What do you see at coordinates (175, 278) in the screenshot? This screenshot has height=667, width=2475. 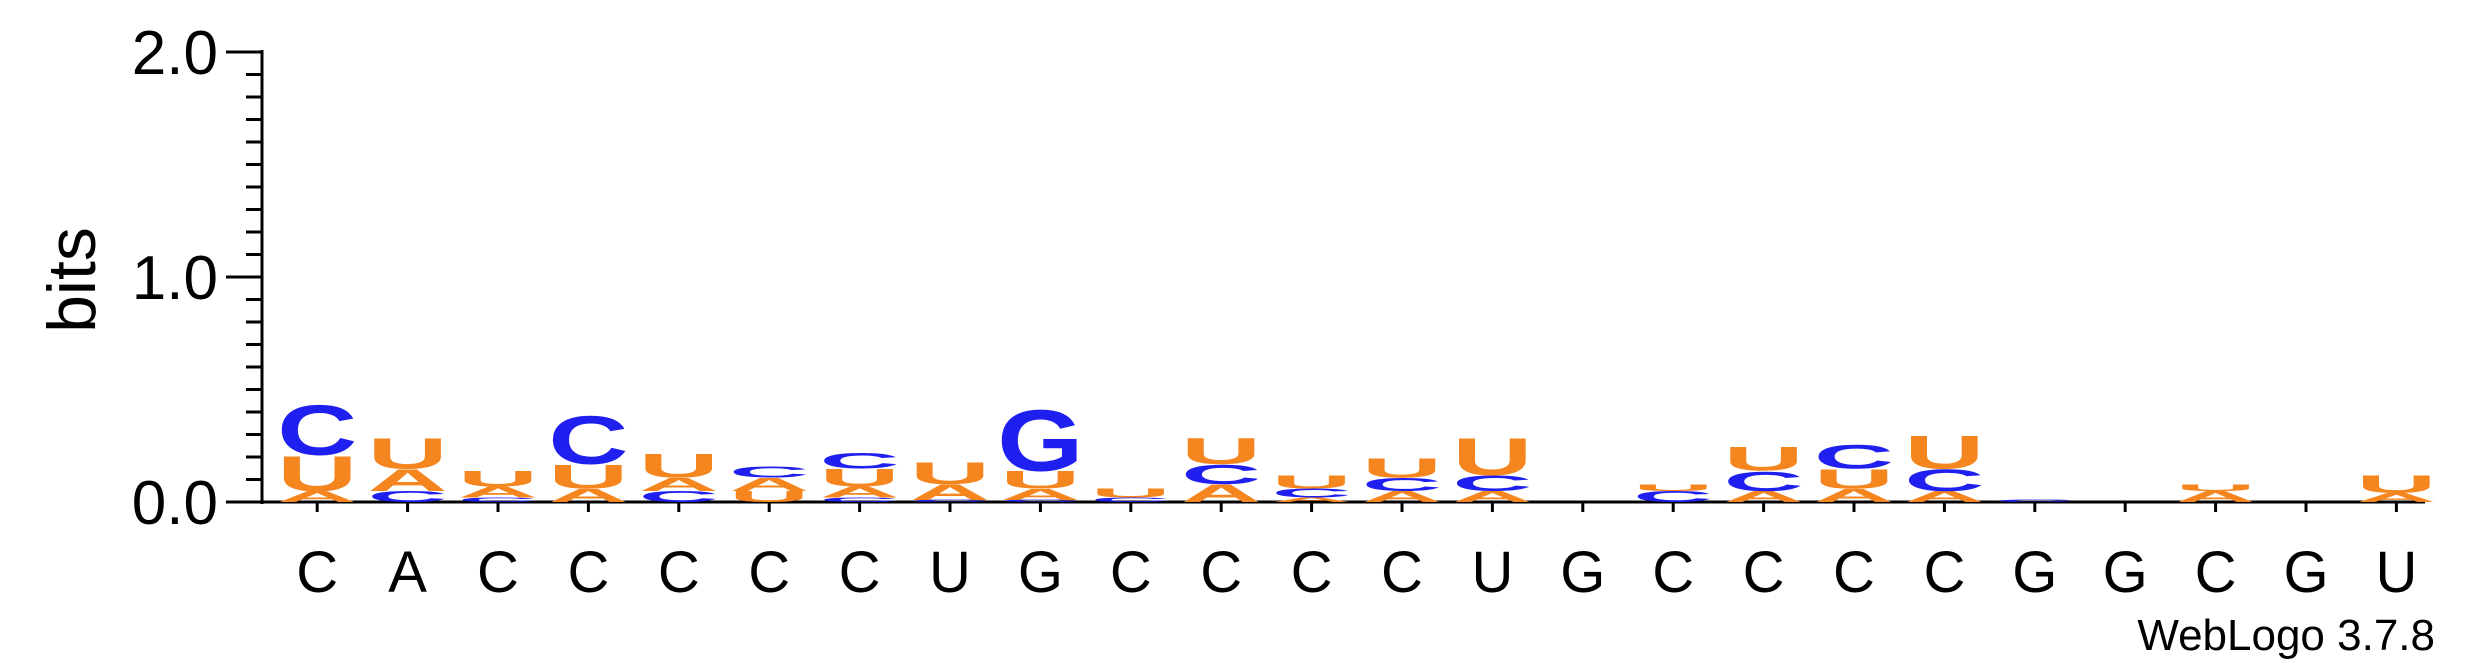 I see `y-tick-label: 1.0` at bounding box center [175, 278].